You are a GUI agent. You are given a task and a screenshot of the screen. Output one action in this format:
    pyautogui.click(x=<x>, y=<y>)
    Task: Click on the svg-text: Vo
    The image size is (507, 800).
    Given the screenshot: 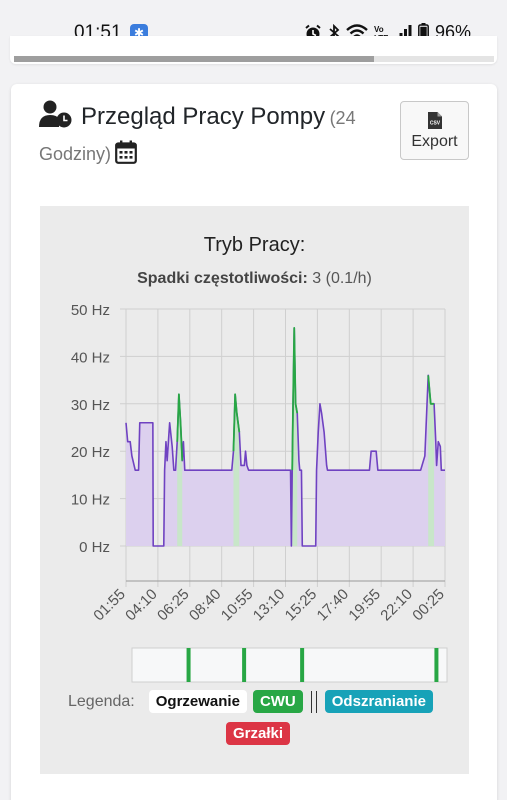 What is the action you would take?
    pyautogui.click(x=379, y=29)
    